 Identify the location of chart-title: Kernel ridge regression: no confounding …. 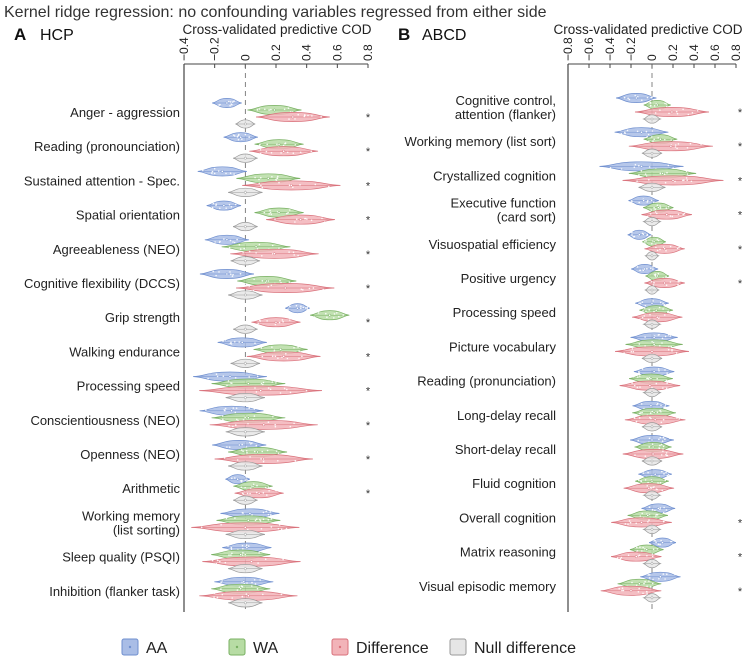
(275, 12).